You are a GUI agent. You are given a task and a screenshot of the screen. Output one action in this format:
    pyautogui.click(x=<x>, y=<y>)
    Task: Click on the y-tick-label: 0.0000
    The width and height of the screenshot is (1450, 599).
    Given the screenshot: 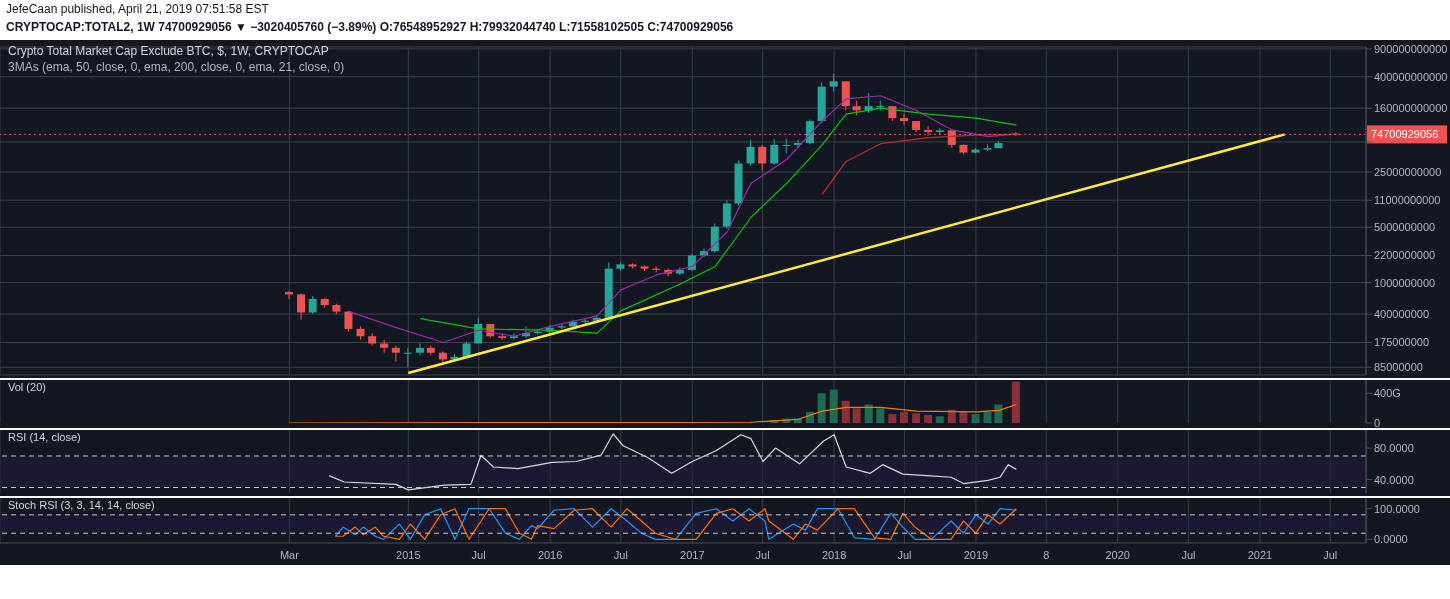 What is the action you would take?
    pyautogui.click(x=1391, y=539)
    